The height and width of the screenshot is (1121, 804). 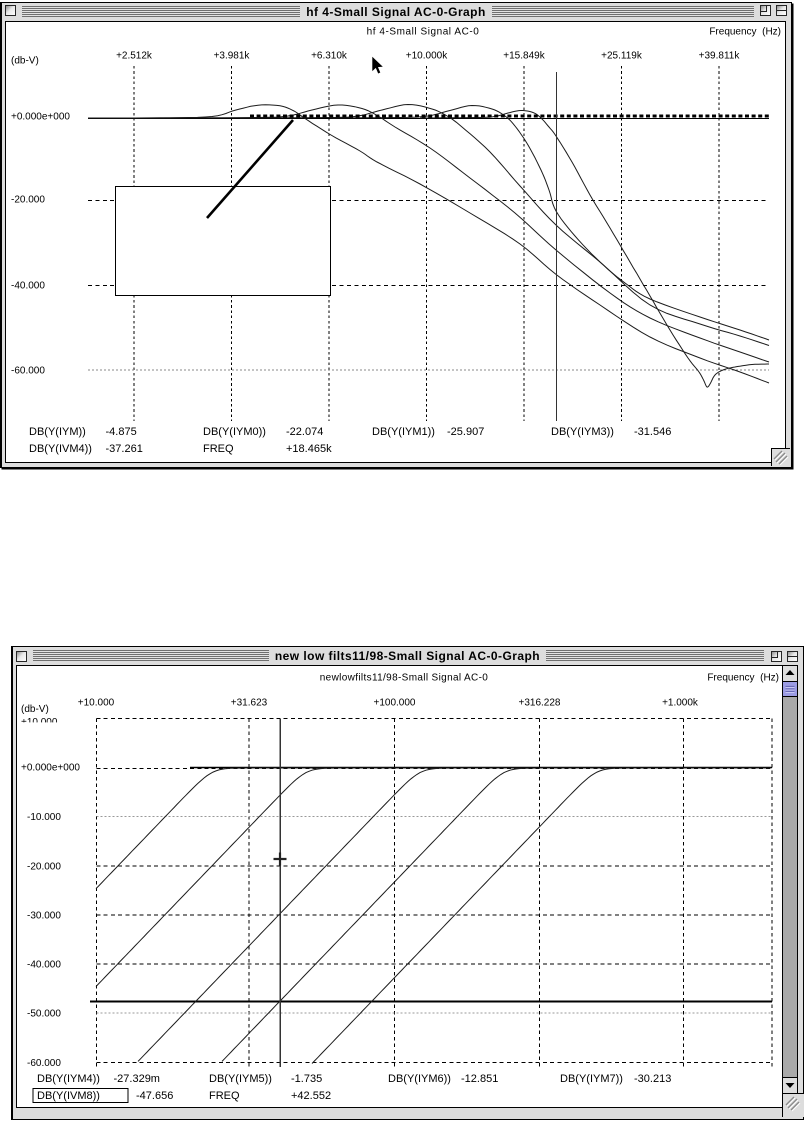 What do you see at coordinates (96, 703) in the screenshot?
I see `svg-text: +10.000` at bounding box center [96, 703].